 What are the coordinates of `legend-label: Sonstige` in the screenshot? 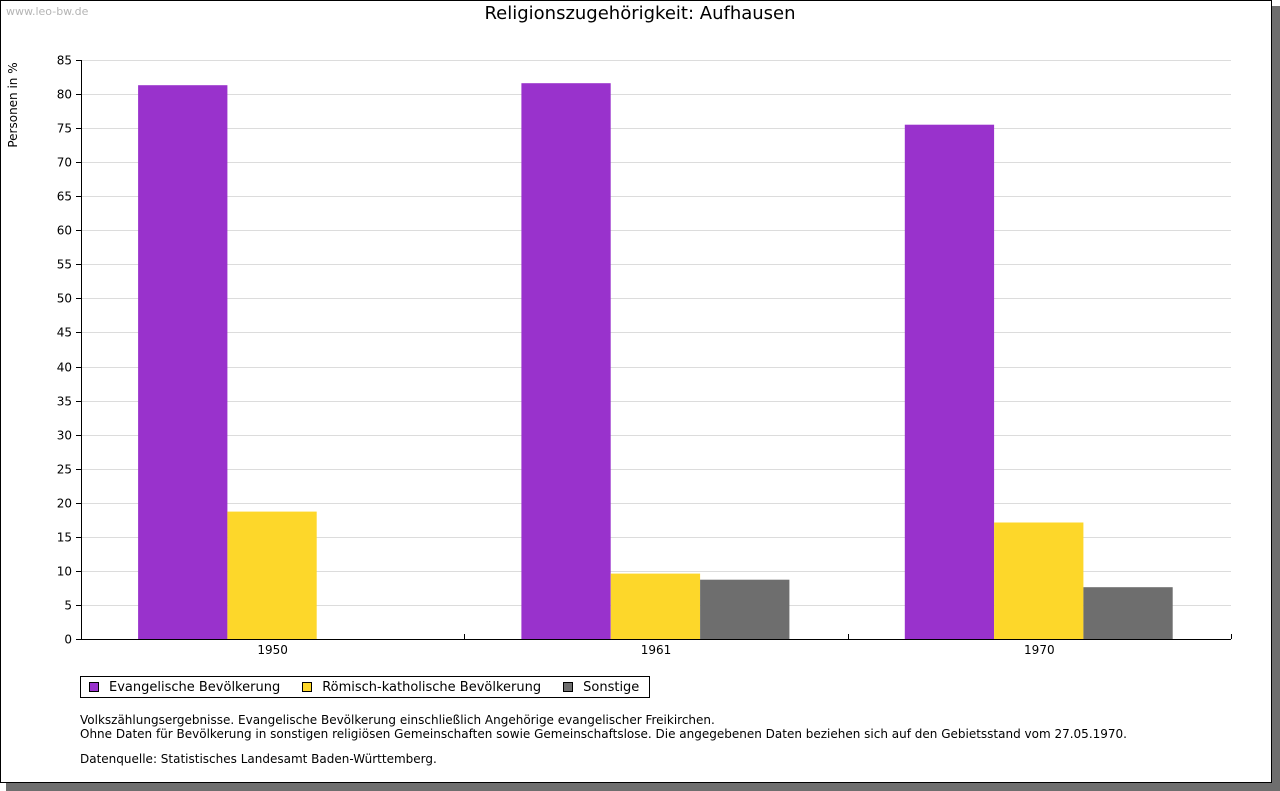 It's located at (611, 687).